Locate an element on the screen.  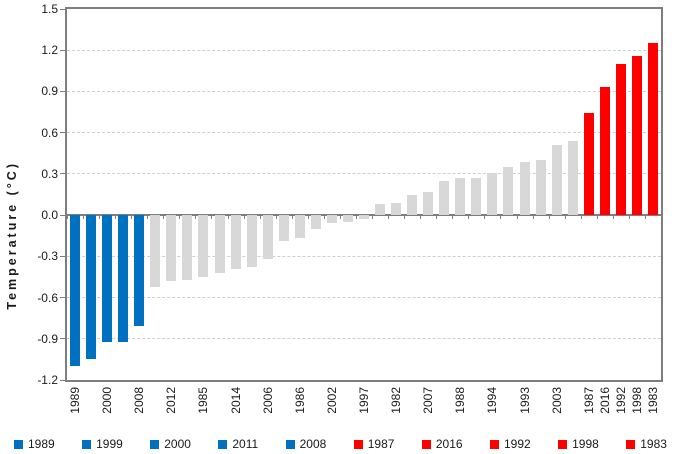
y-tick-0.3 is located at coordinates (62, 174).